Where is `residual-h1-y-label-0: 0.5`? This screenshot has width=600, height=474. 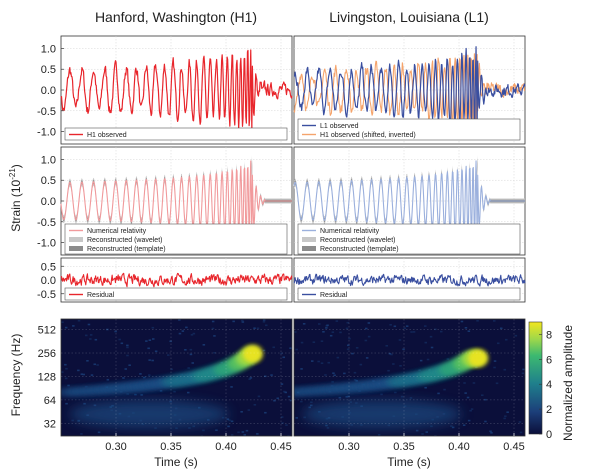 residual-h1-y-label-0: 0.5 is located at coordinates (48, 267).